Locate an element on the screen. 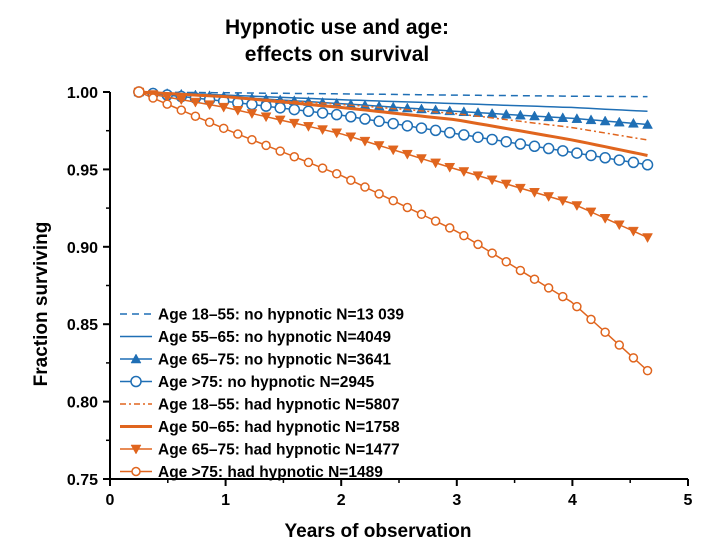 This screenshot has height=547, width=711. legend-item-6: Age 50–65: had hypnotic N=1758 is located at coordinates (260, 427).